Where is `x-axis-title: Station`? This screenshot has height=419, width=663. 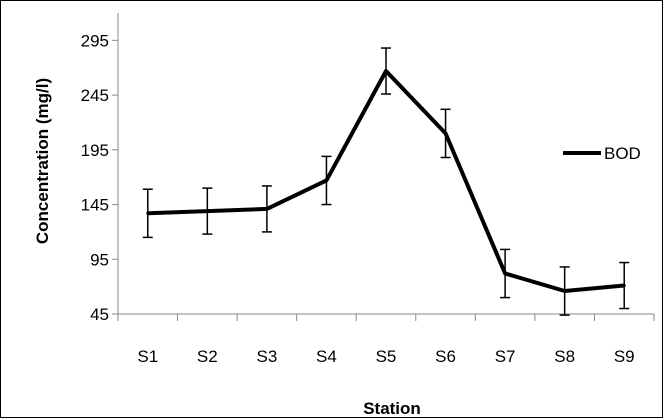
x-axis-title: Station is located at coordinates (392, 408).